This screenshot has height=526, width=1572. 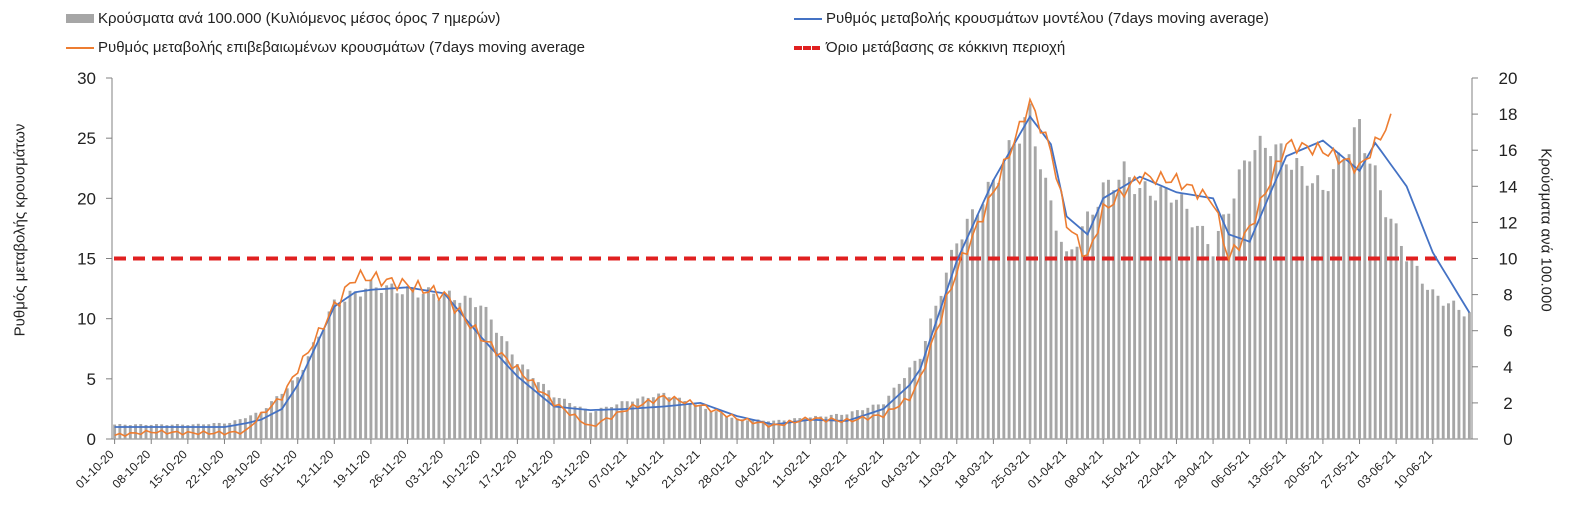 What do you see at coordinates (498, 469) in the screenshot?
I see `x-tick-label: 17-12-20` at bounding box center [498, 469].